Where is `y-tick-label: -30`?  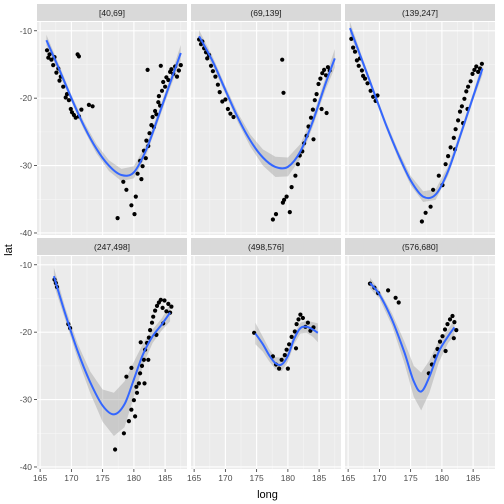
y-tick-label: -30 is located at coordinates (26, 400).